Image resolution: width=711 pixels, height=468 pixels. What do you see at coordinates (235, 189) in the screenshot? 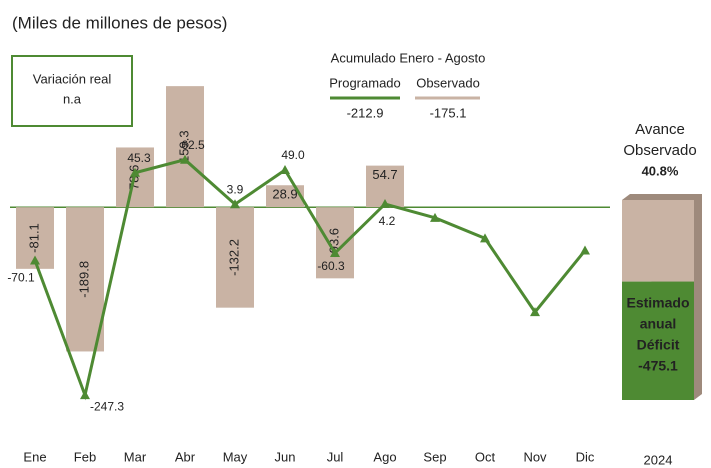
I see `line-label: 3.9` at bounding box center [235, 189].